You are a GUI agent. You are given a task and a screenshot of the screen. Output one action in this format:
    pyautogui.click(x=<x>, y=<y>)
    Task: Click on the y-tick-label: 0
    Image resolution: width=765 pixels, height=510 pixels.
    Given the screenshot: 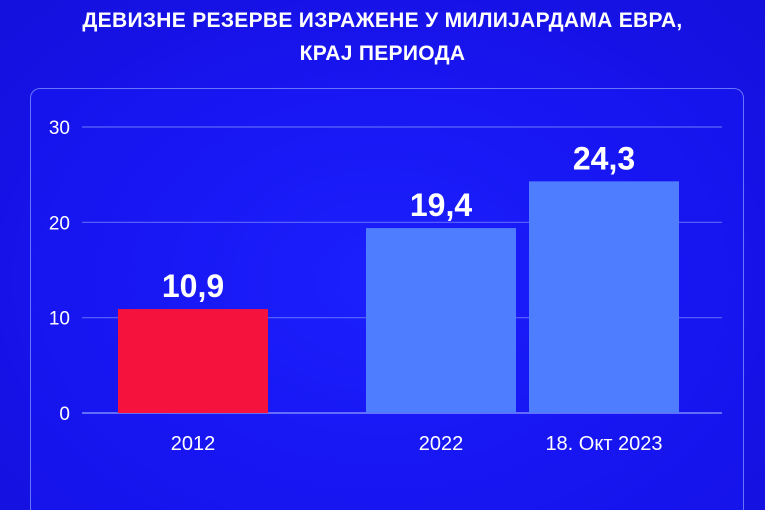 What is the action you would take?
    pyautogui.click(x=64, y=414)
    